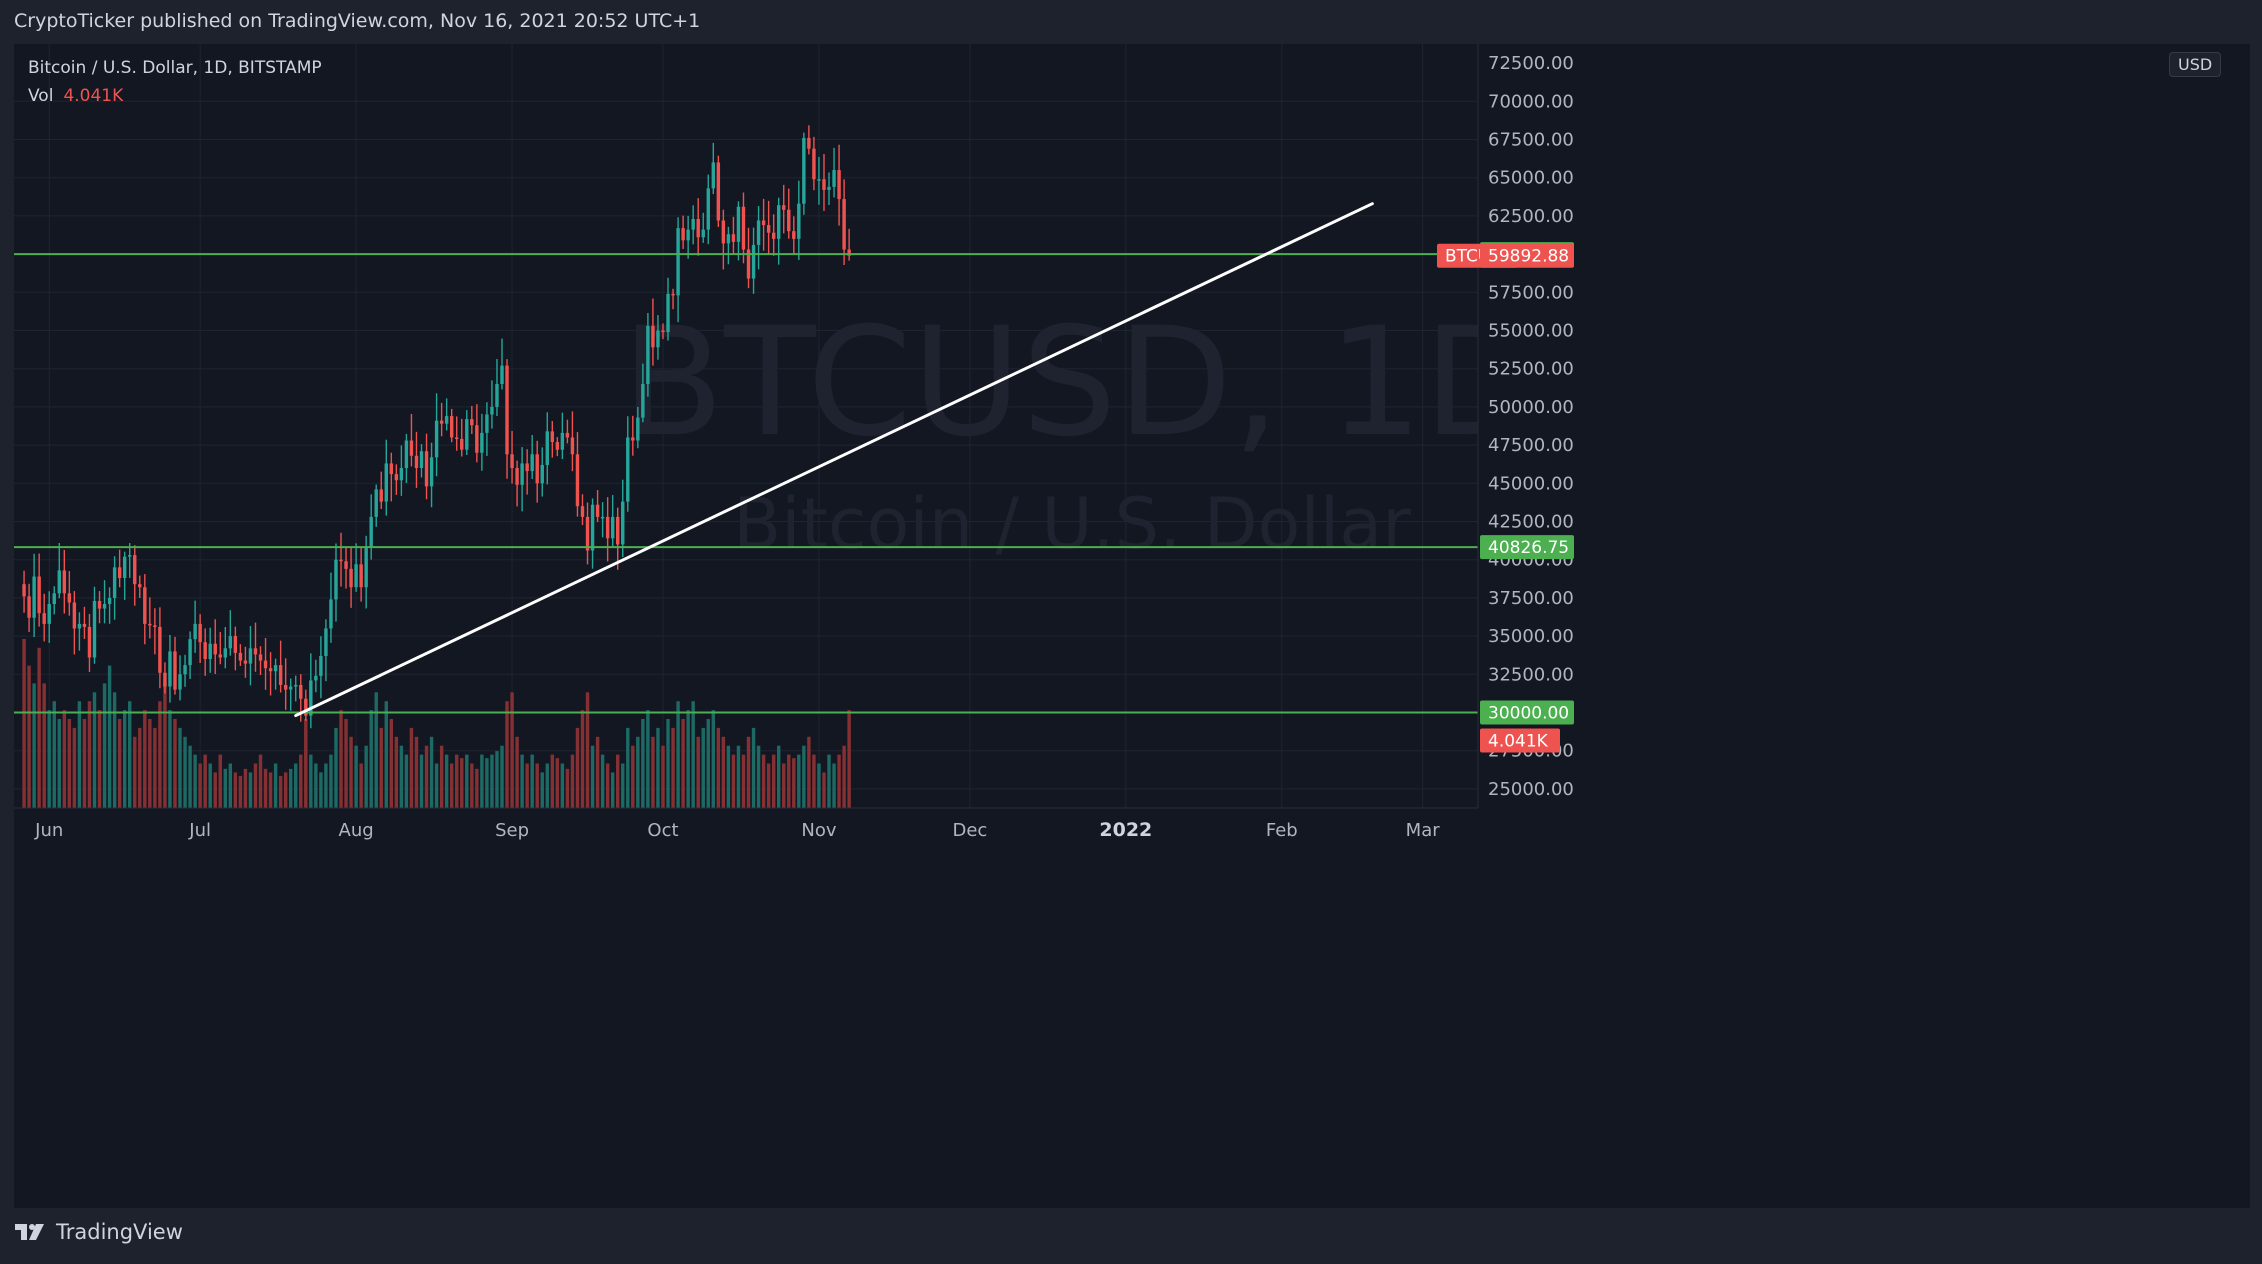 The width and height of the screenshot is (2262, 1264). What do you see at coordinates (2195, 64) in the screenshot?
I see `currency-unit-button: USD` at bounding box center [2195, 64].